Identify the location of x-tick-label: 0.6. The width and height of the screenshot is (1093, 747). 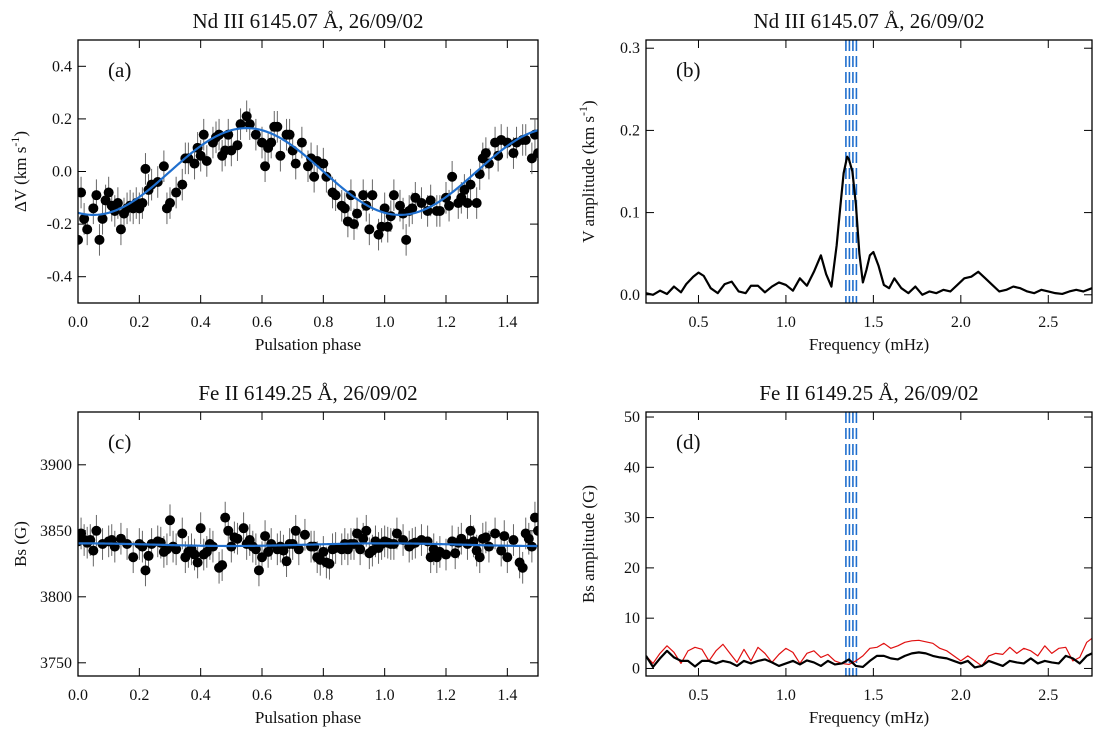
(262, 322).